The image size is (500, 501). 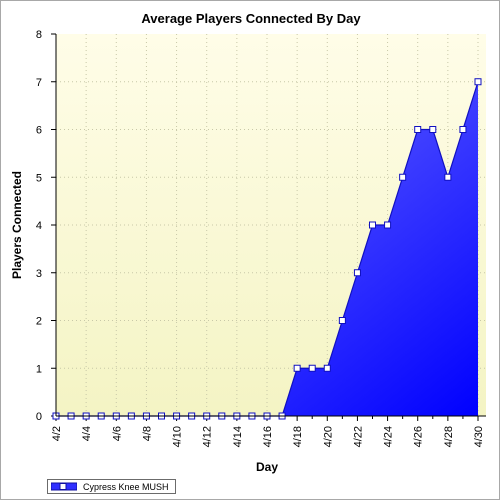 What do you see at coordinates (39, 274) in the screenshot?
I see `y-tick-label: 3` at bounding box center [39, 274].